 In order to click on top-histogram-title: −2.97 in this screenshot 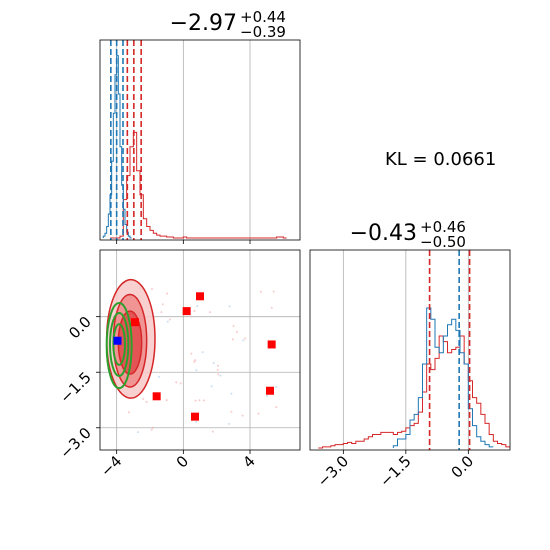, I will do `click(203, 23)`.